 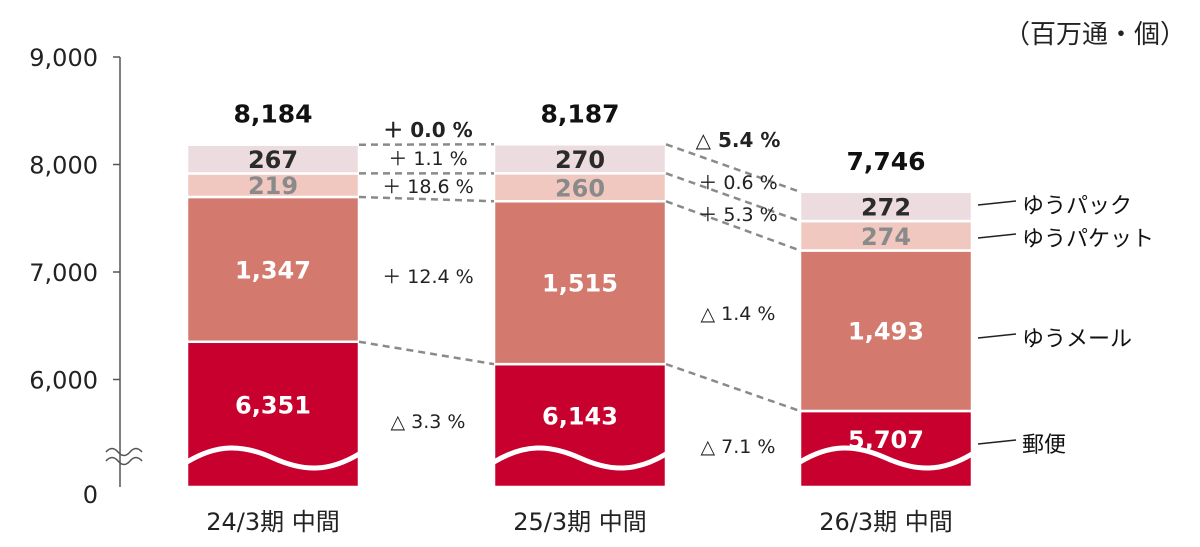 What do you see at coordinates (580, 416) in the screenshot?
I see `data-label: 6,143` at bounding box center [580, 416].